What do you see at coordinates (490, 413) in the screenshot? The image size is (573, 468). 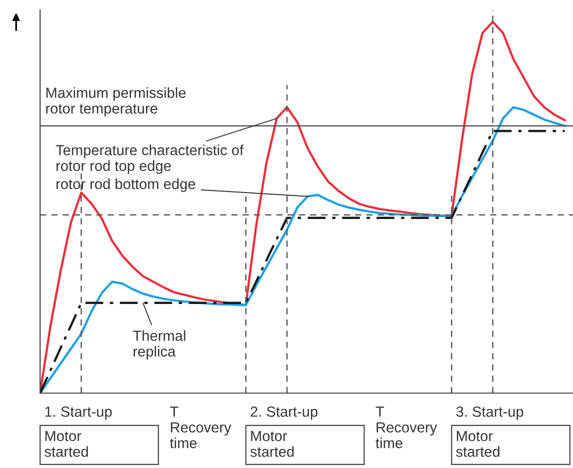 I see `text: 3. Start-up` at bounding box center [490, 413].